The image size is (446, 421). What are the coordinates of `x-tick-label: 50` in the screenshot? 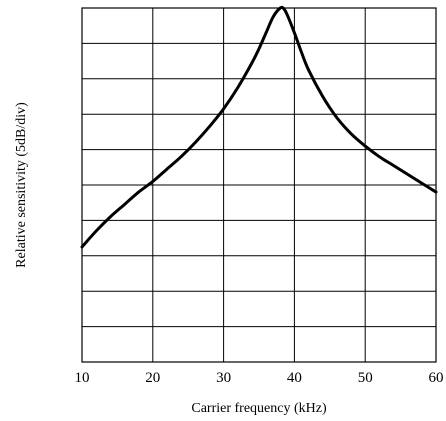 It's located at (365, 378).